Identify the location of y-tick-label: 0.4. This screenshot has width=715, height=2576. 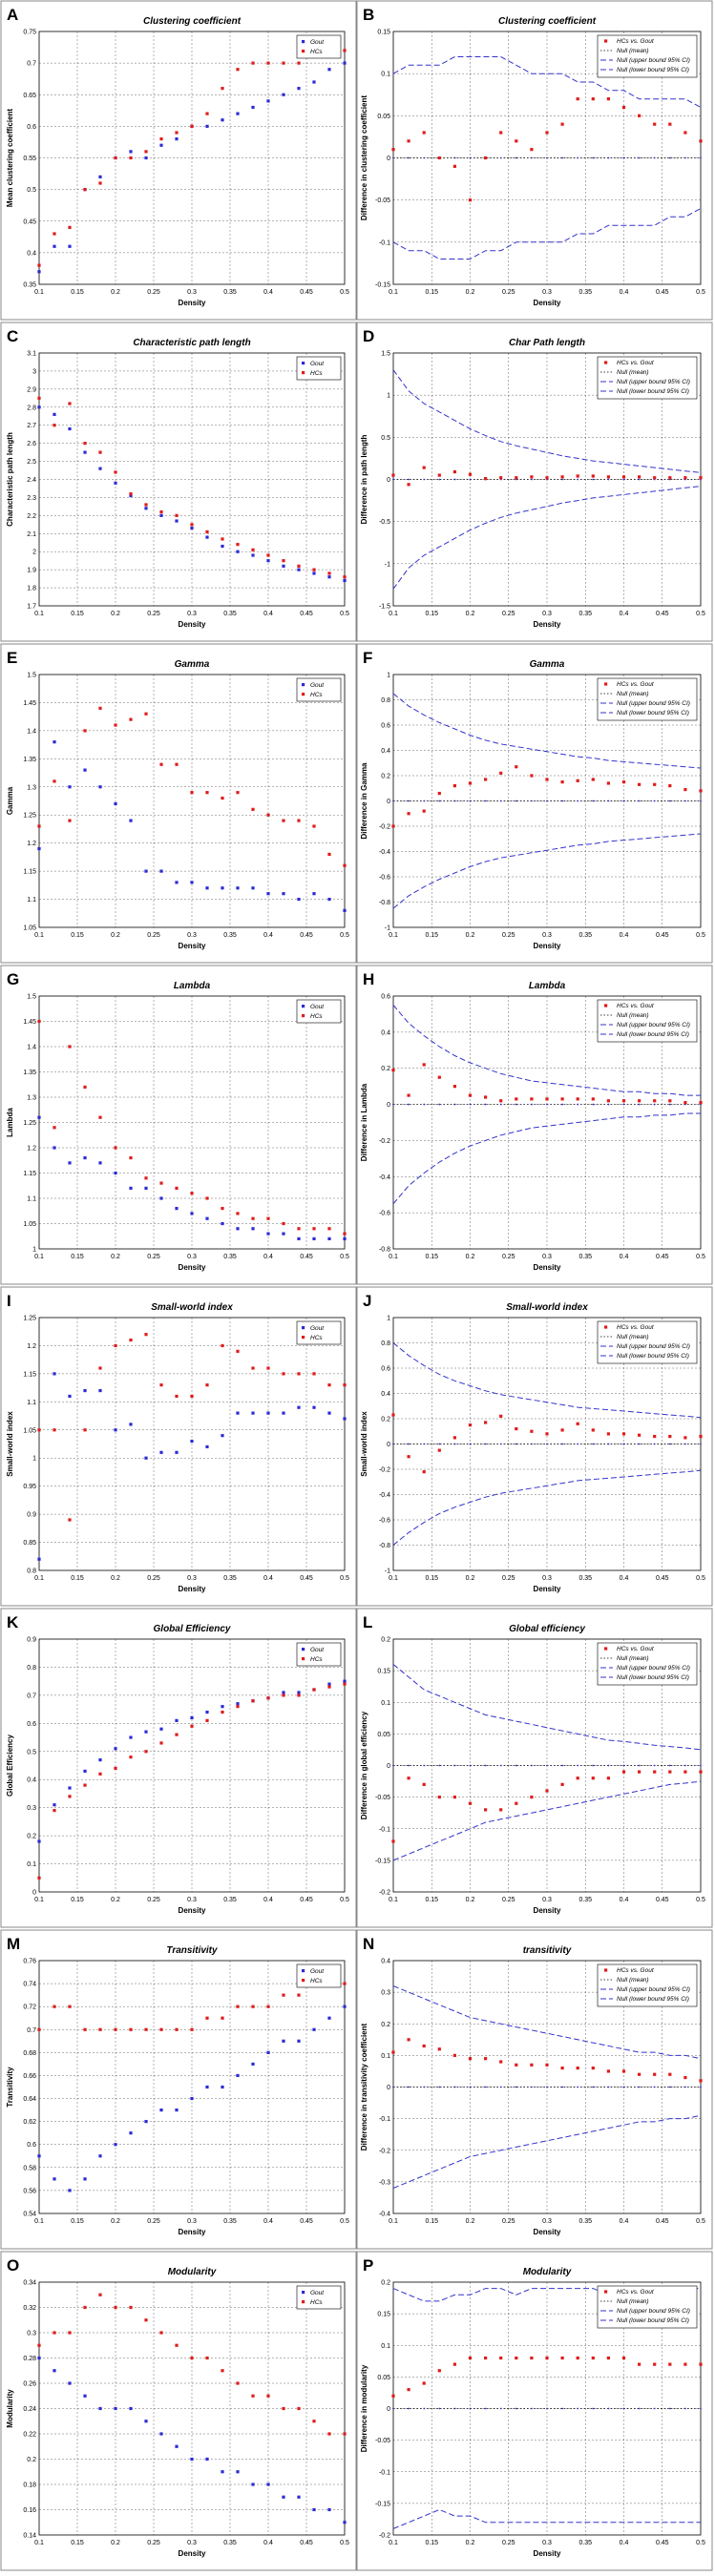
(385, 1962).